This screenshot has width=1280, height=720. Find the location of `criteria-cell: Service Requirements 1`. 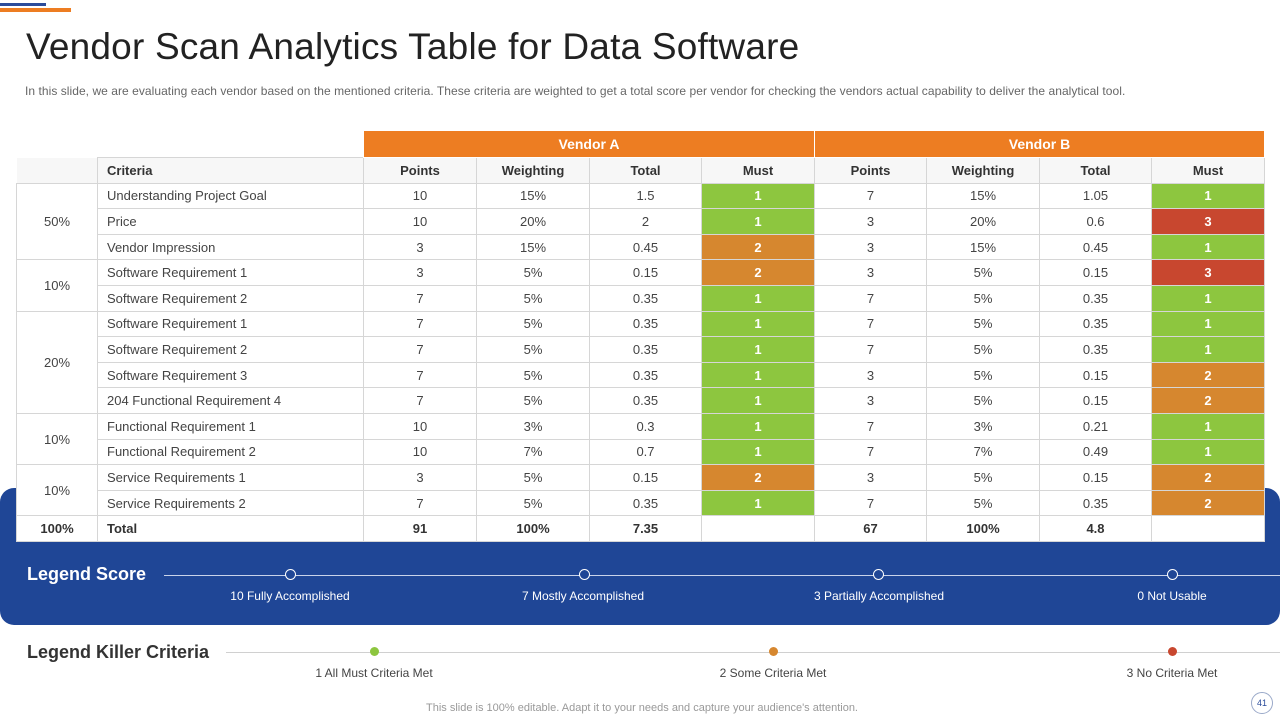

criteria-cell: Service Requirements 1 is located at coordinates (230, 477).